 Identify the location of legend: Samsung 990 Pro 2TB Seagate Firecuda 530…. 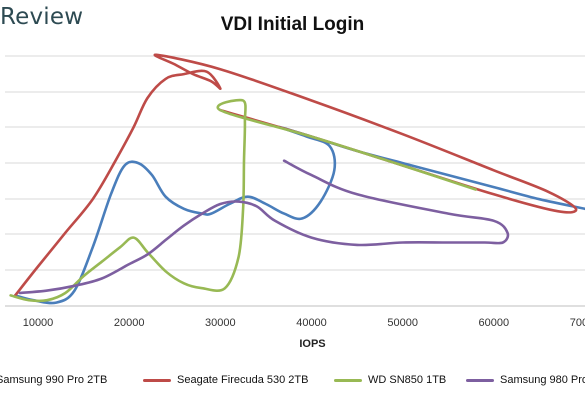
(292, 381).